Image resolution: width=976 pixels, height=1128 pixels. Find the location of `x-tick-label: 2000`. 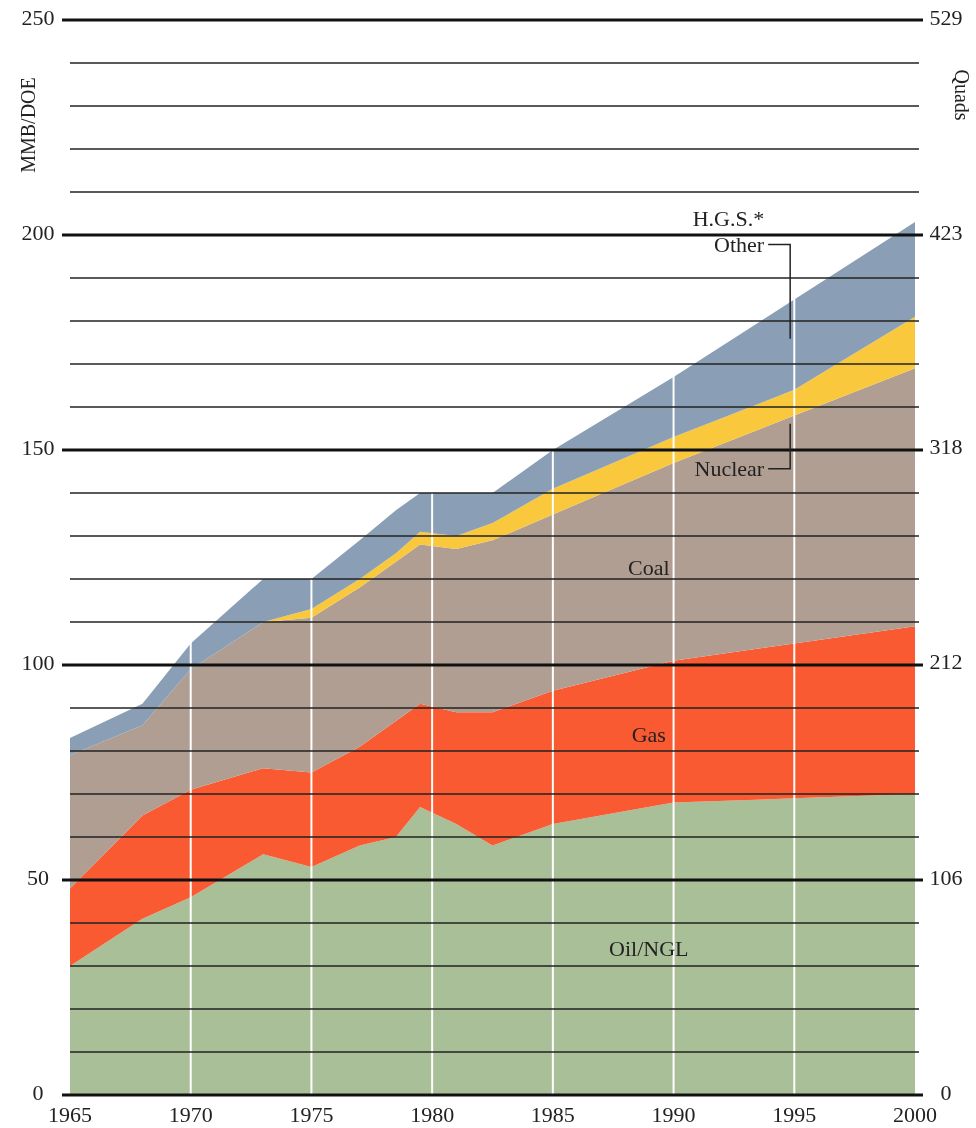

x-tick-label: 2000 is located at coordinates (915, 1115).